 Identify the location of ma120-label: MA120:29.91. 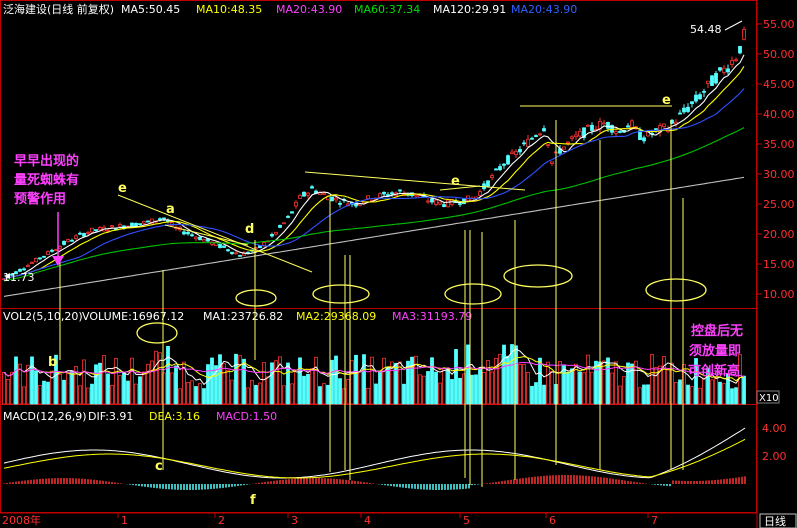
(469, 9).